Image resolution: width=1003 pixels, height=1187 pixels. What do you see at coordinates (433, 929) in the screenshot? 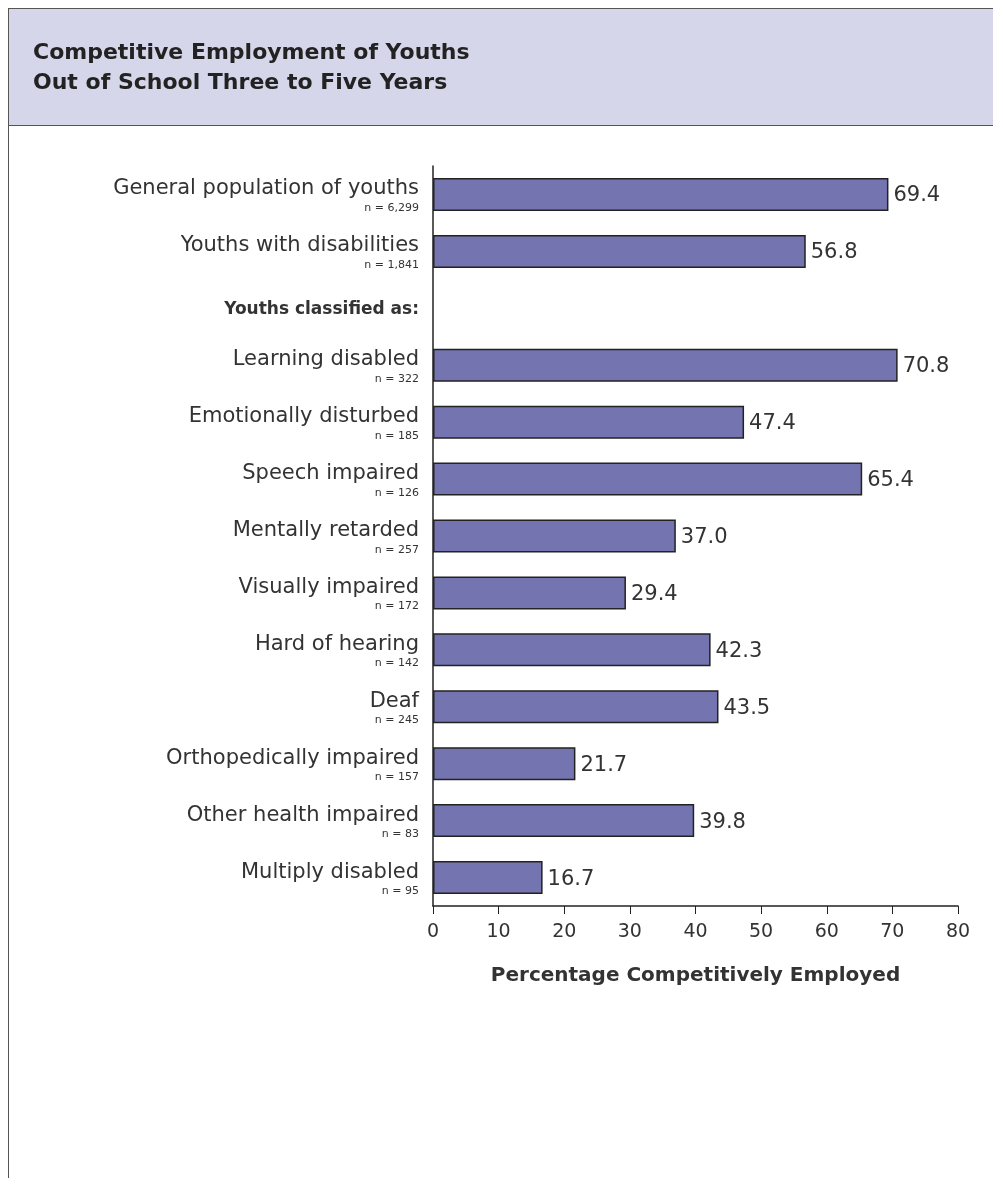
I see `x-tick-label: 0` at bounding box center [433, 929].